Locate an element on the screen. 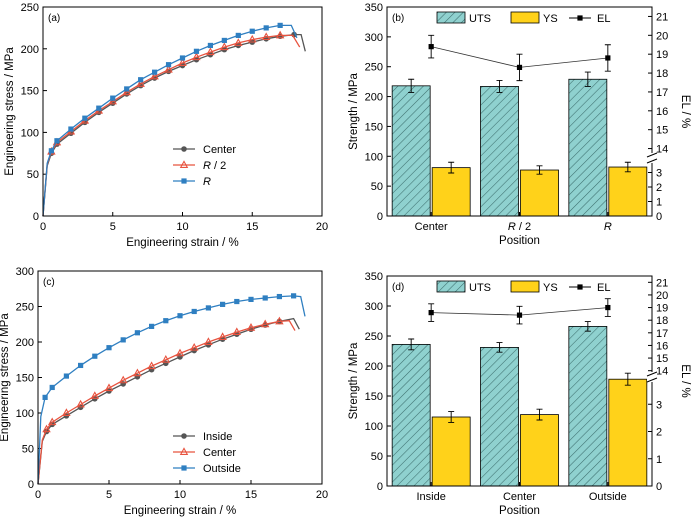 The width and height of the screenshot is (700, 519). legend: Center R / 2 R is located at coordinates (204, 166).